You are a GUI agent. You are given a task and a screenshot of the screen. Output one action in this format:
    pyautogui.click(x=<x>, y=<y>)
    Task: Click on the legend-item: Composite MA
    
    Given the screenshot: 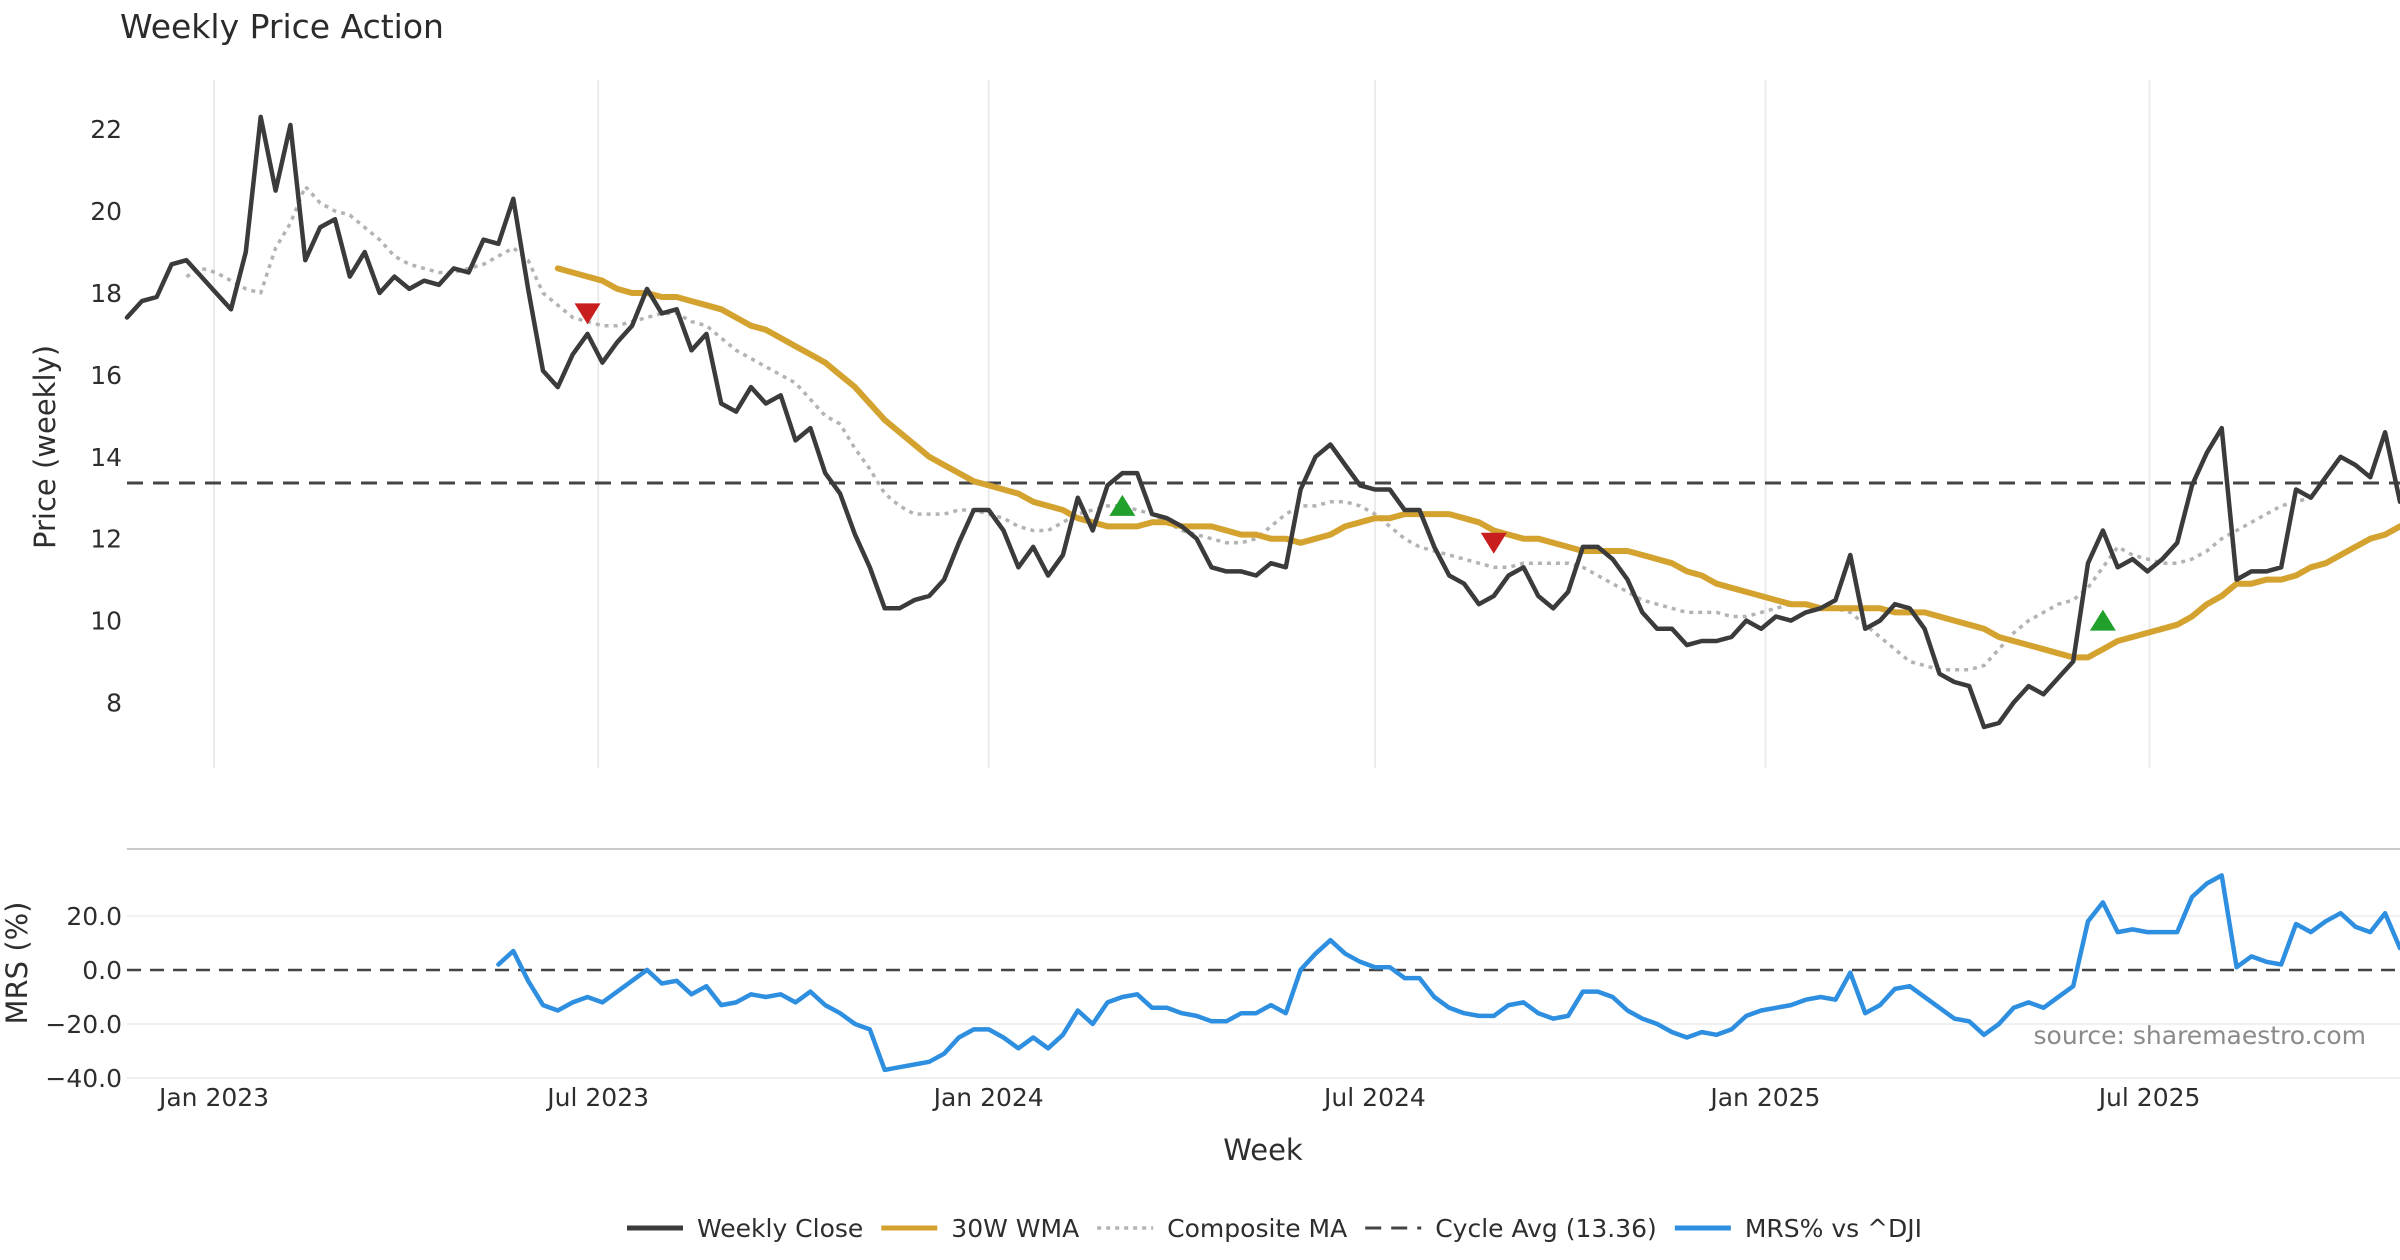 What is the action you would take?
    pyautogui.click(x=1222, y=1228)
    